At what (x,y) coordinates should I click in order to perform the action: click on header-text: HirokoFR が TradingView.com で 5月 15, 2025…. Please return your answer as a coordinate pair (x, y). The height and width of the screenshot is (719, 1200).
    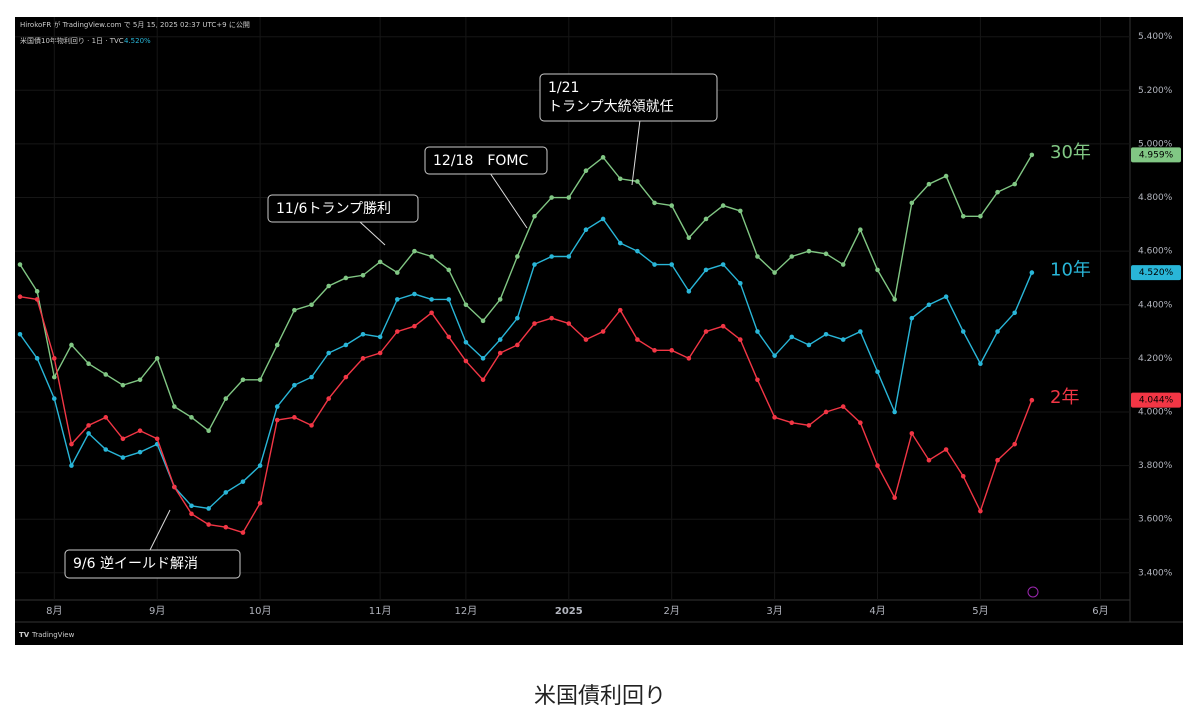
    Looking at the image, I should click on (135, 24).